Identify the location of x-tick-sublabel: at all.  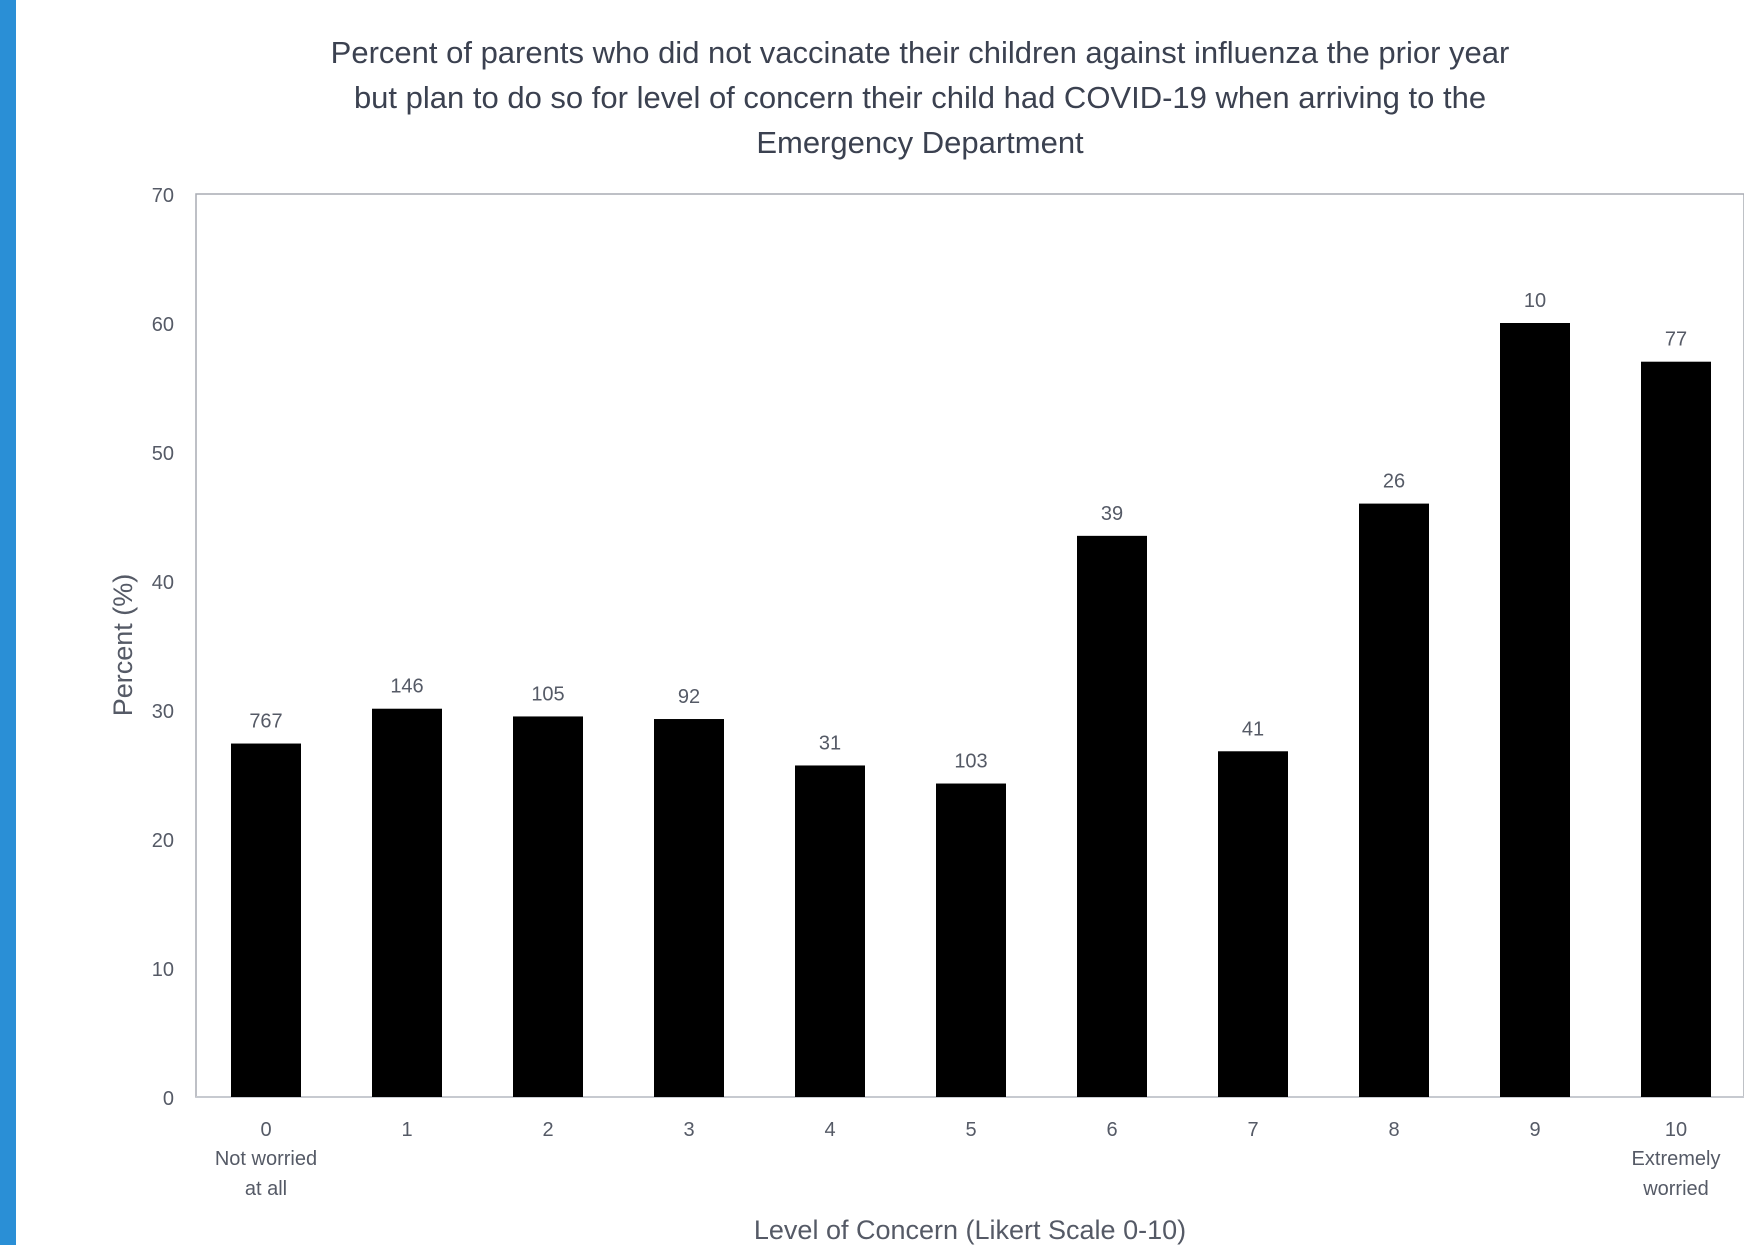
(266, 1189).